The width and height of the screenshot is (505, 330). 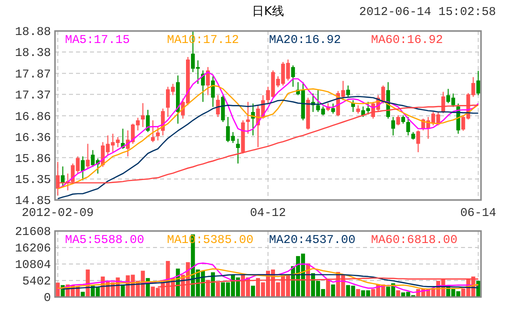 I want to click on text: MA20:4537.00, so click(x=312, y=240).